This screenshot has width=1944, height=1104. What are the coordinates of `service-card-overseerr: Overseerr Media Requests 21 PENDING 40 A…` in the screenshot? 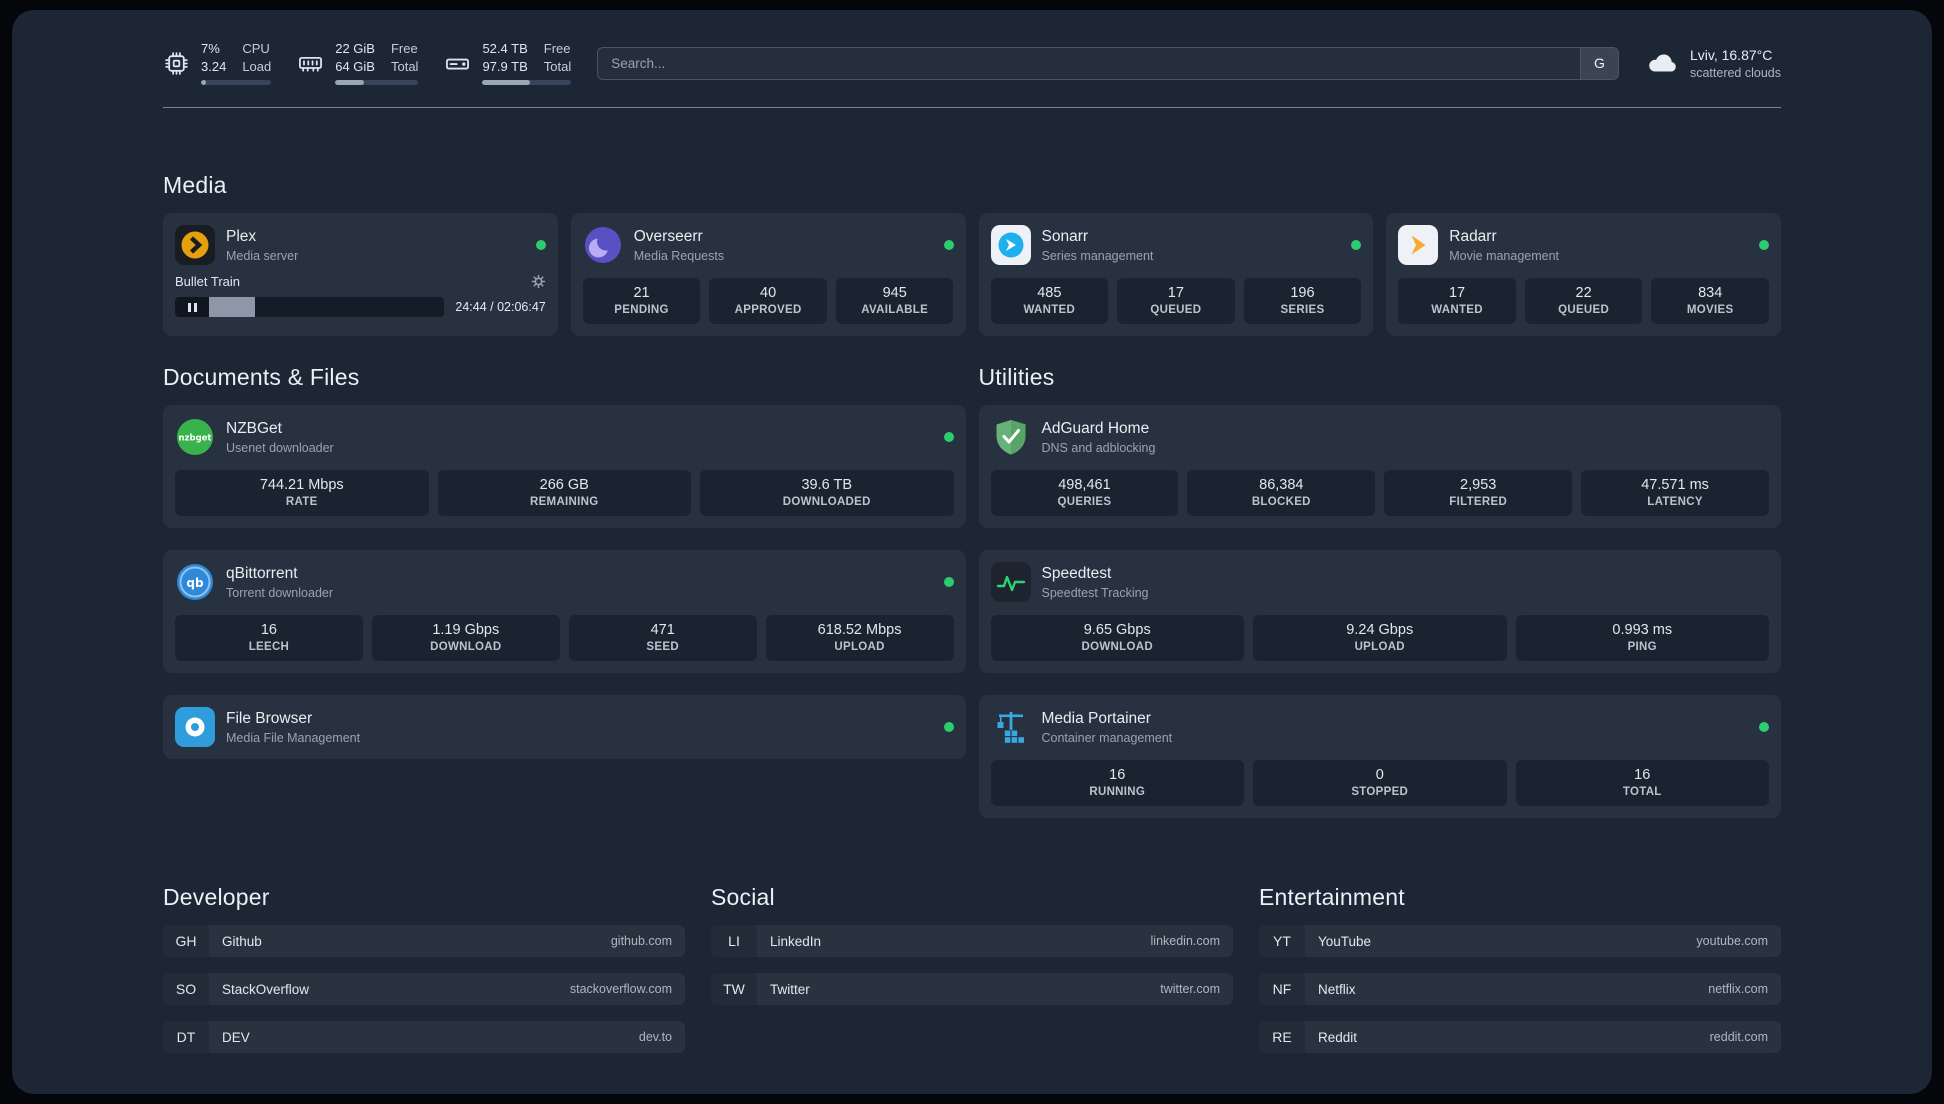 It's located at (768, 274).